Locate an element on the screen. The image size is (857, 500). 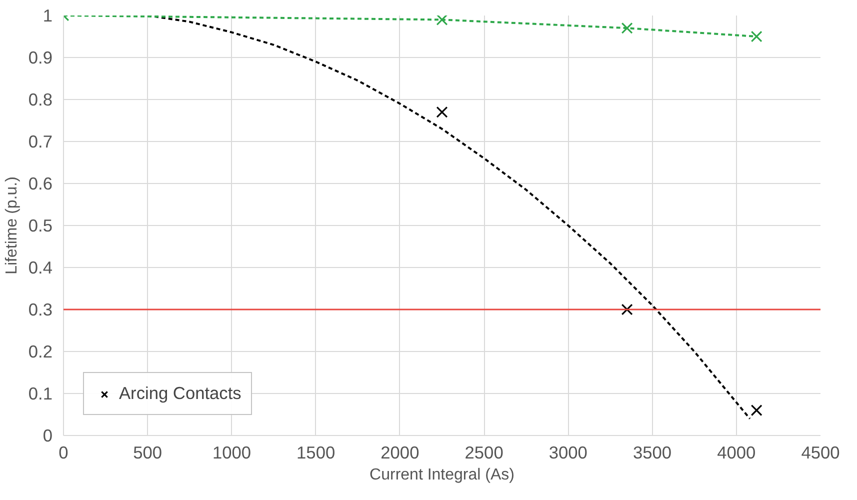
y-tick-label: 1 is located at coordinates (47, 16).